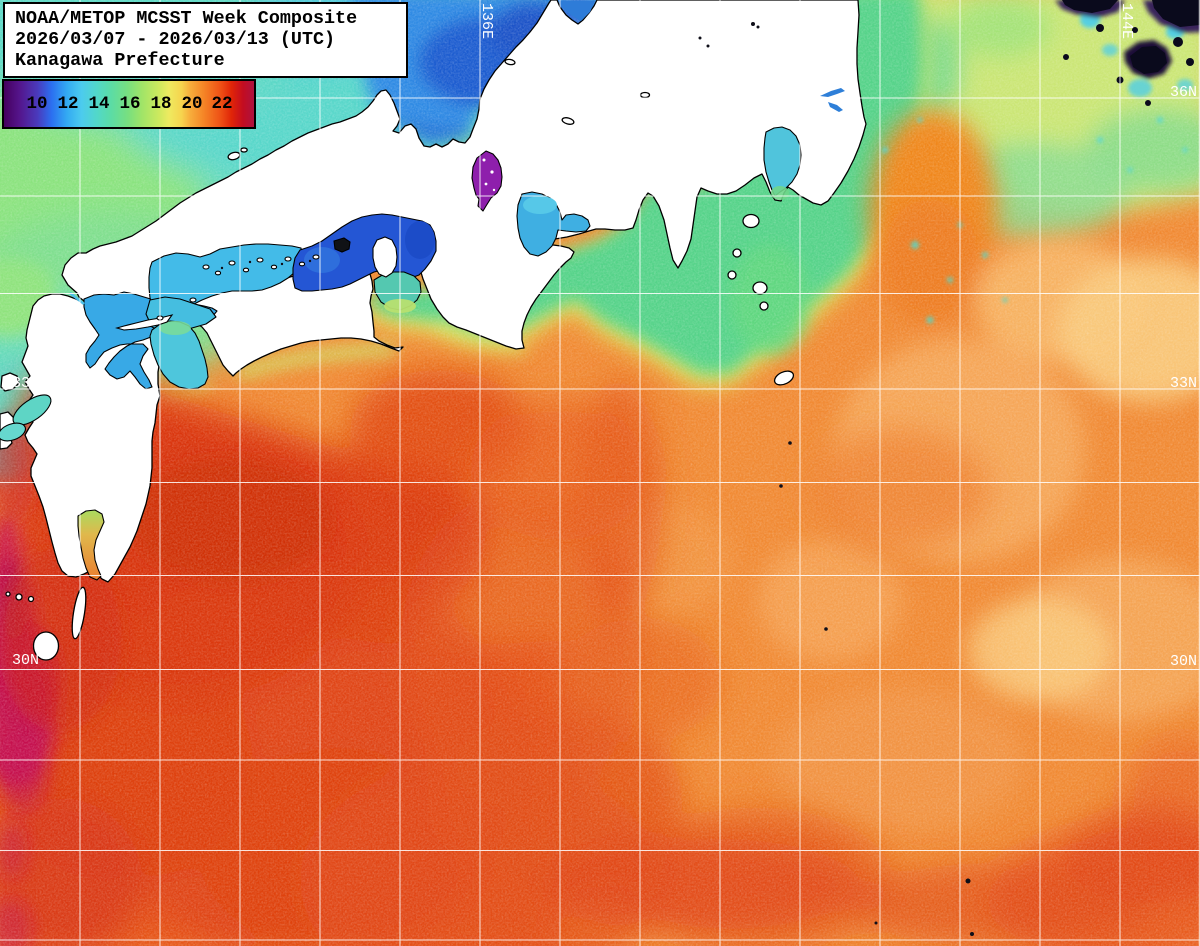 The width and height of the screenshot is (1200, 946). I want to click on svg-text: 144E, so click(1126, 21).